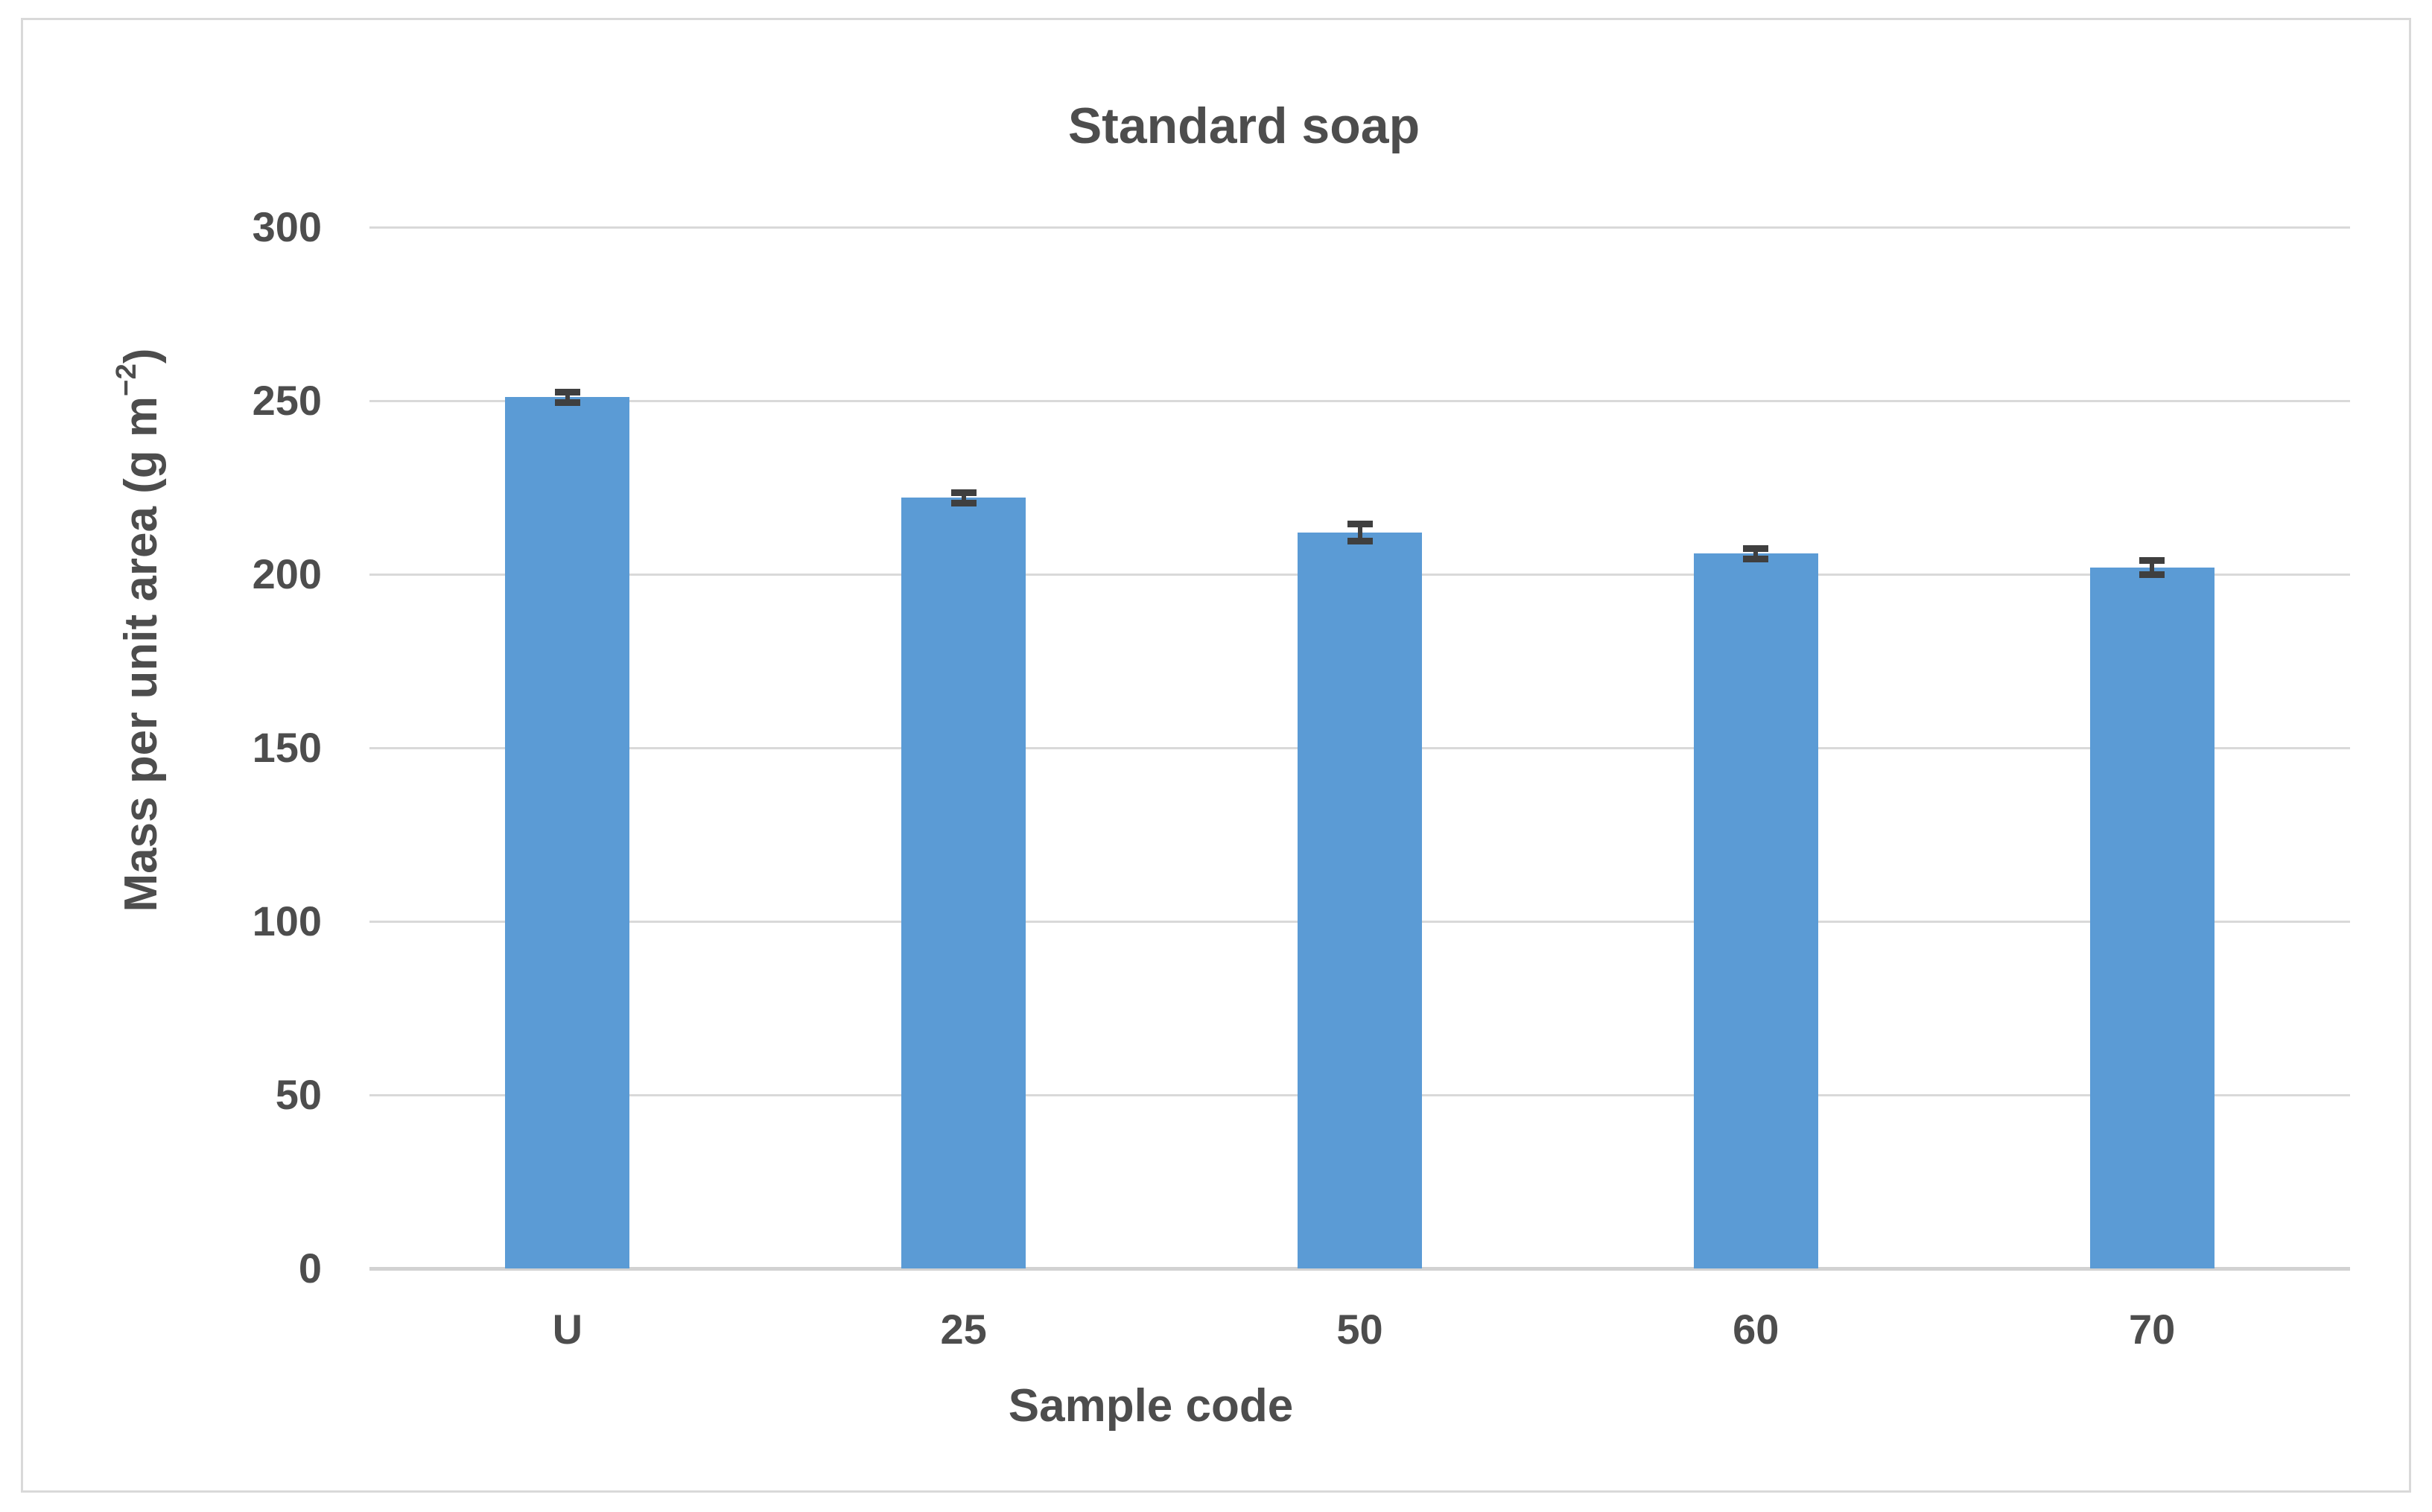 Image resolution: width=2432 pixels, height=1512 pixels. Describe the element at coordinates (1359, 1268) in the screenshot. I see `x-axis-line` at that location.